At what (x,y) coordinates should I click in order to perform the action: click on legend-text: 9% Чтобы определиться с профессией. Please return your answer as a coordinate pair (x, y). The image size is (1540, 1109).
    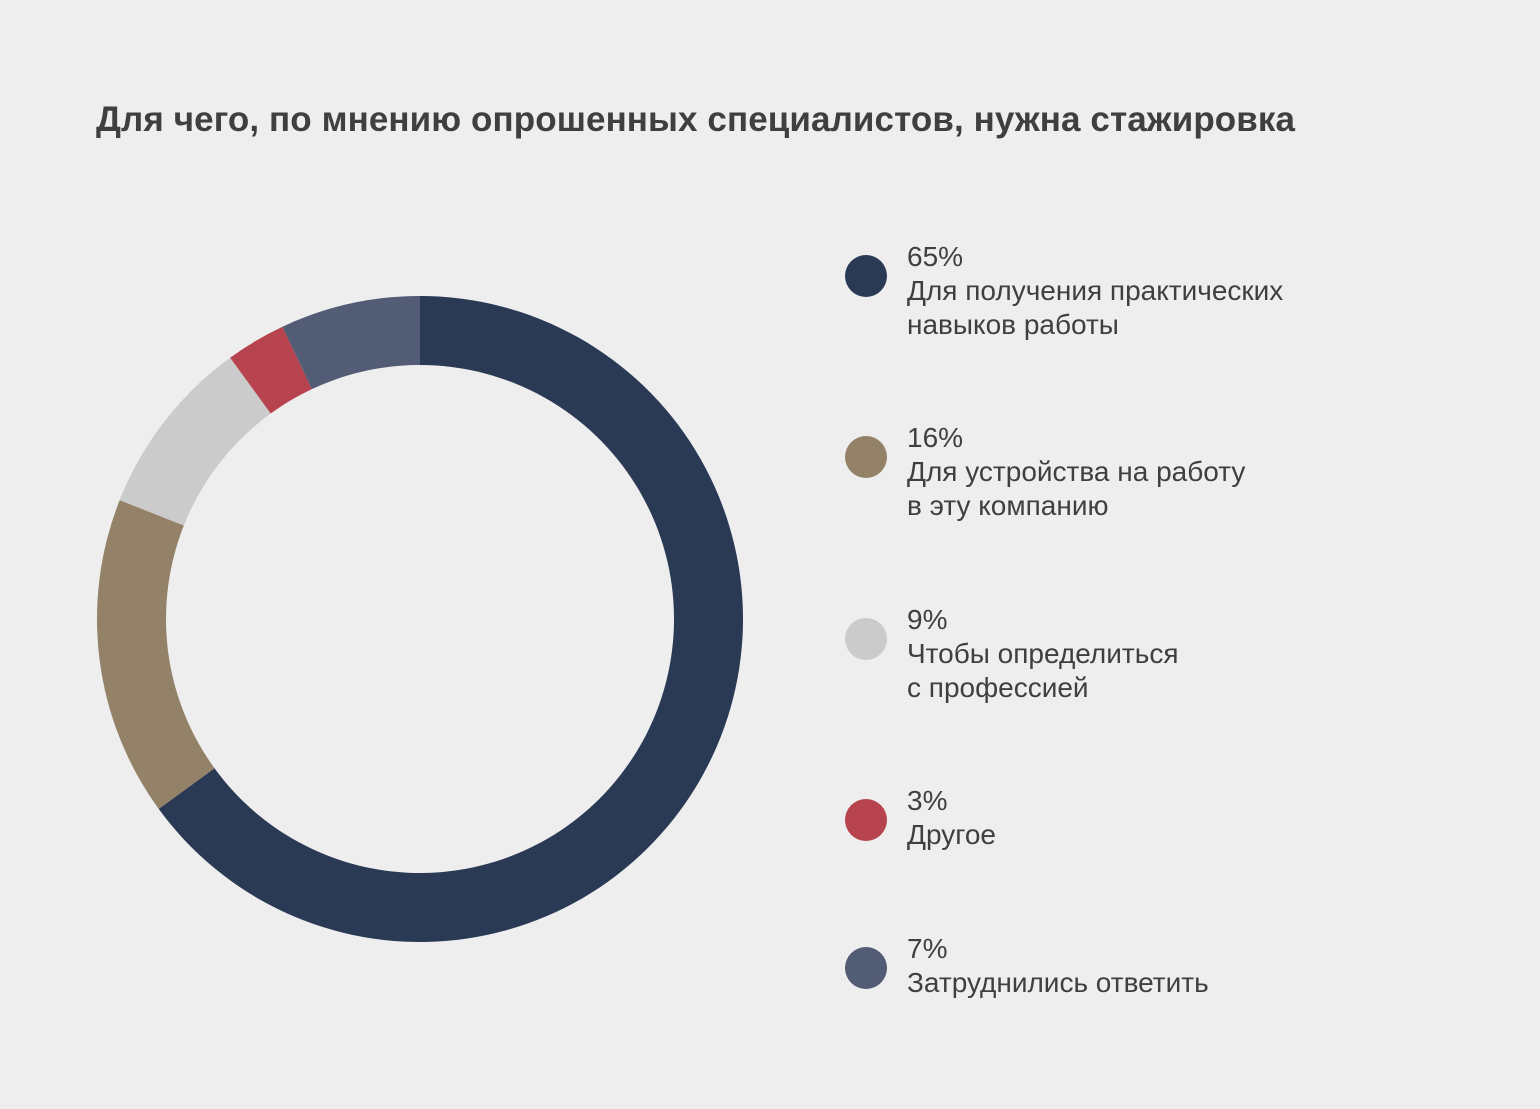
    Looking at the image, I should click on (1187, 654).